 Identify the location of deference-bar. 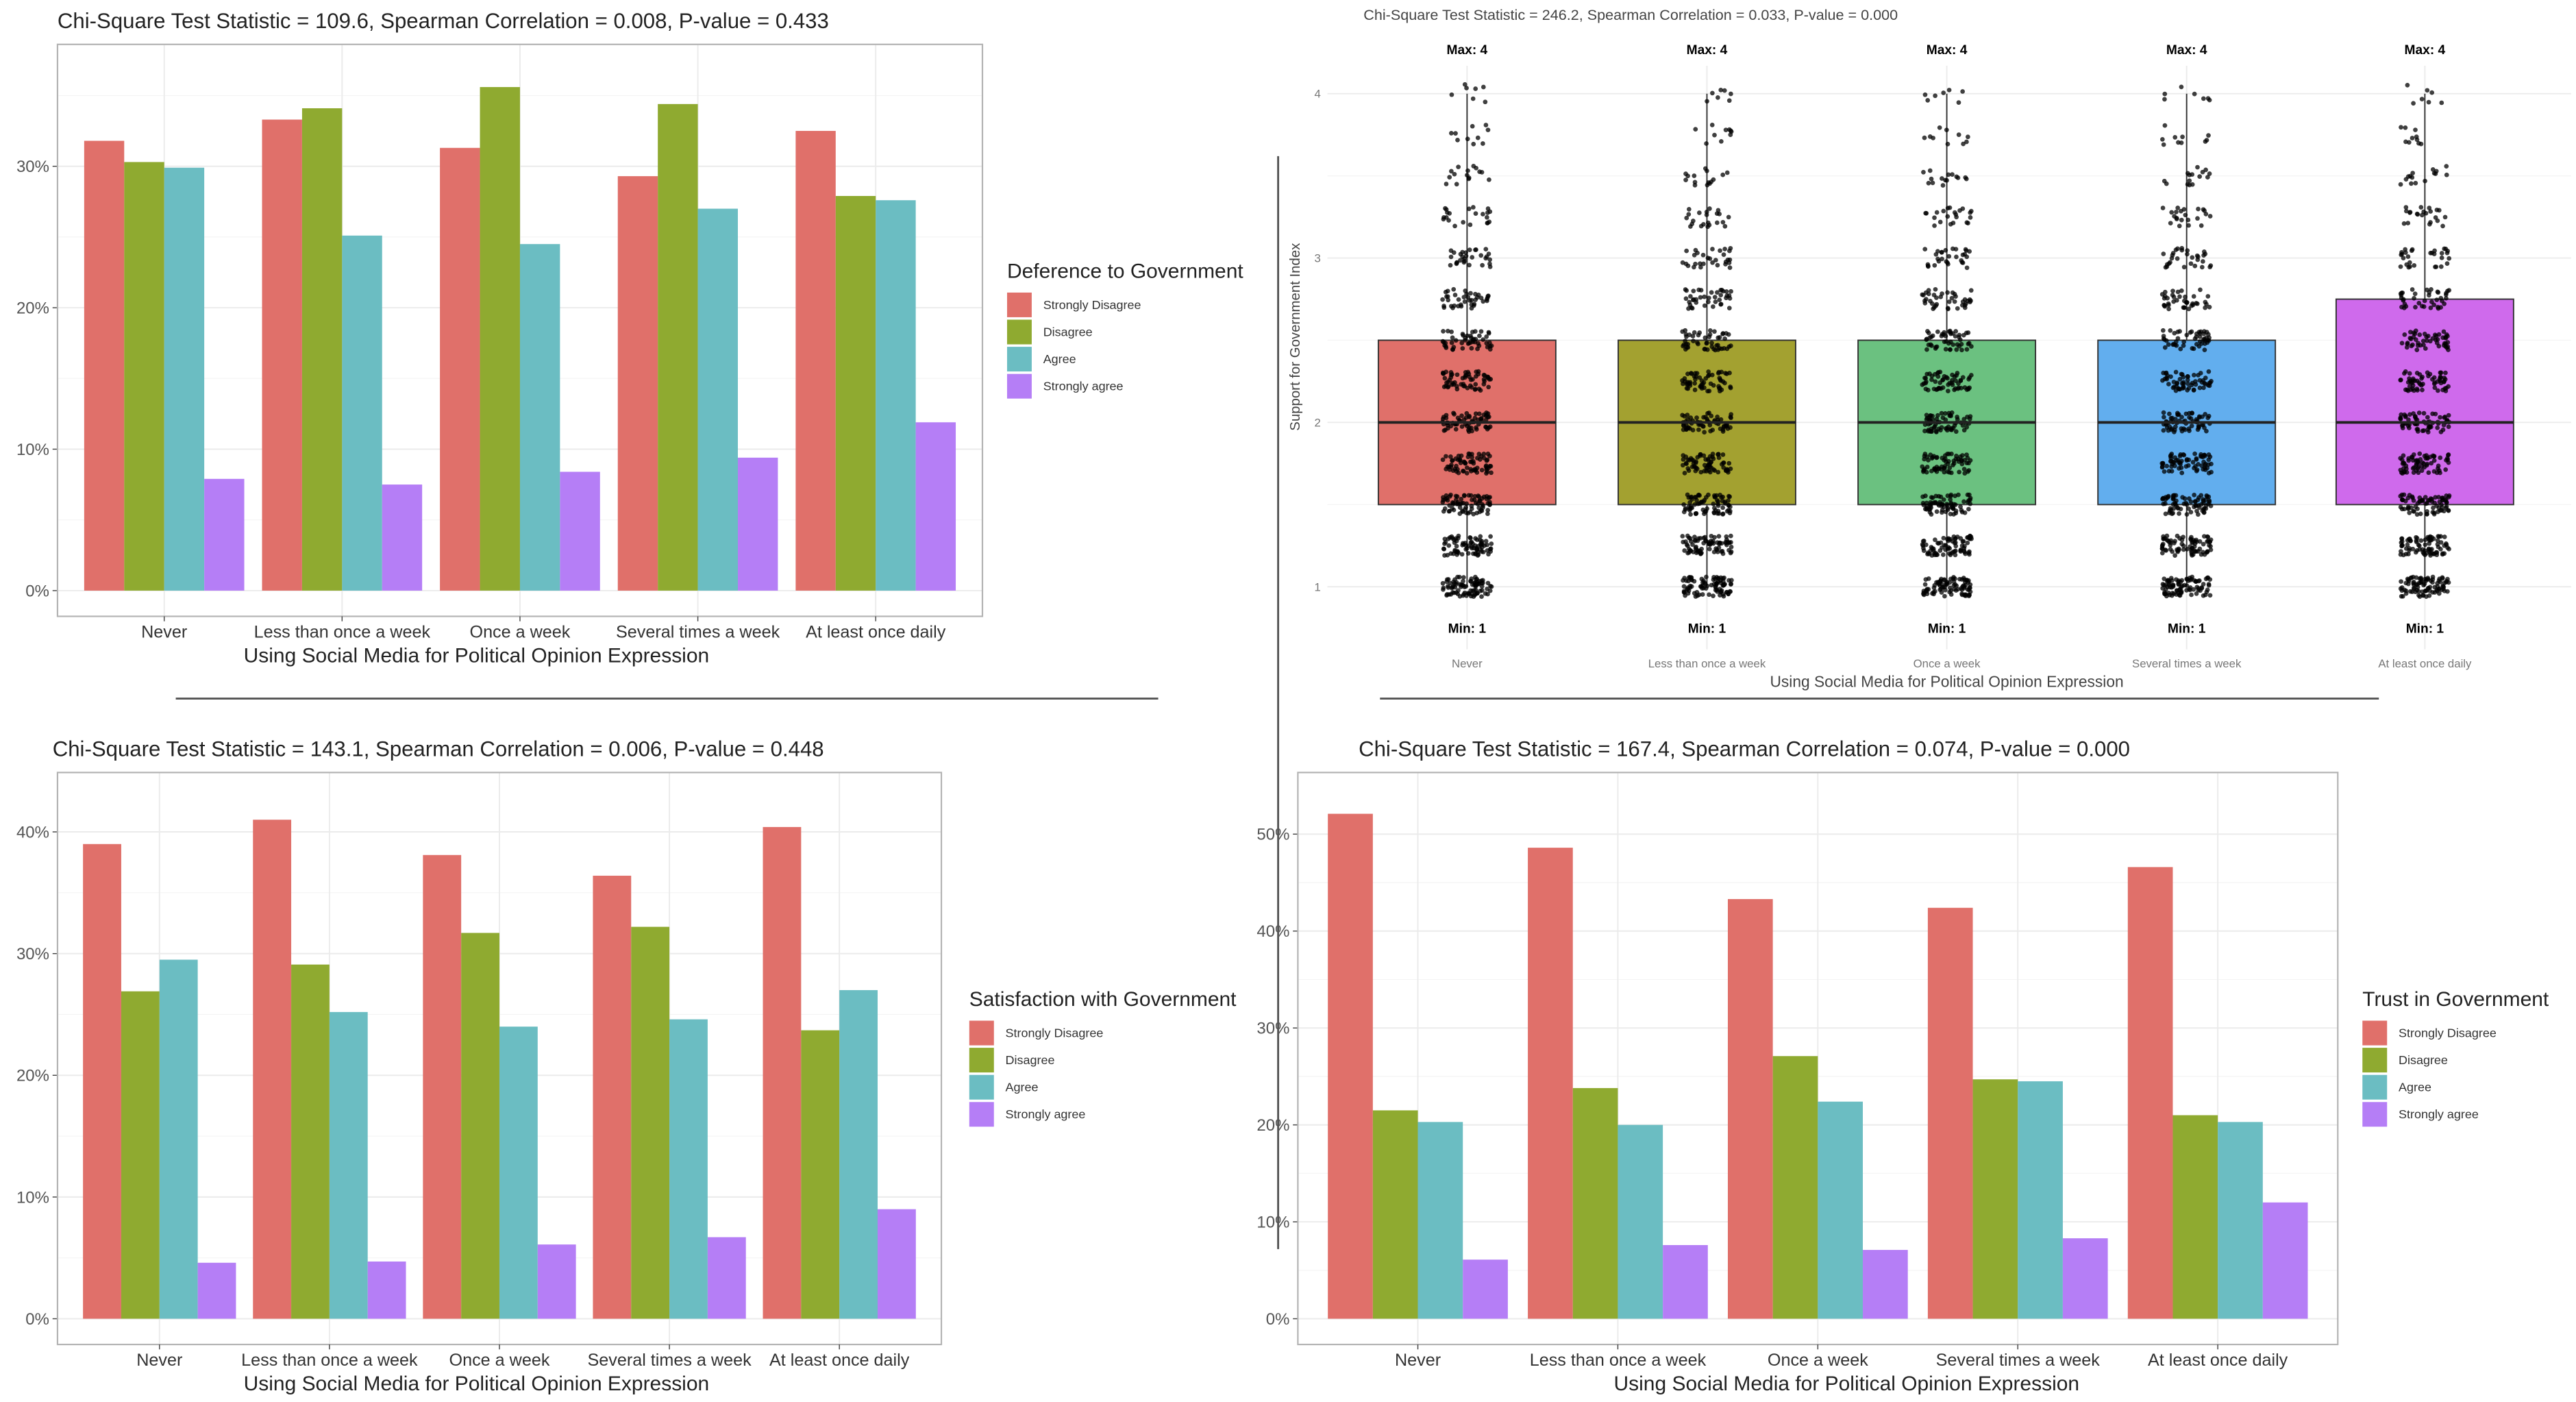
(855, 393).